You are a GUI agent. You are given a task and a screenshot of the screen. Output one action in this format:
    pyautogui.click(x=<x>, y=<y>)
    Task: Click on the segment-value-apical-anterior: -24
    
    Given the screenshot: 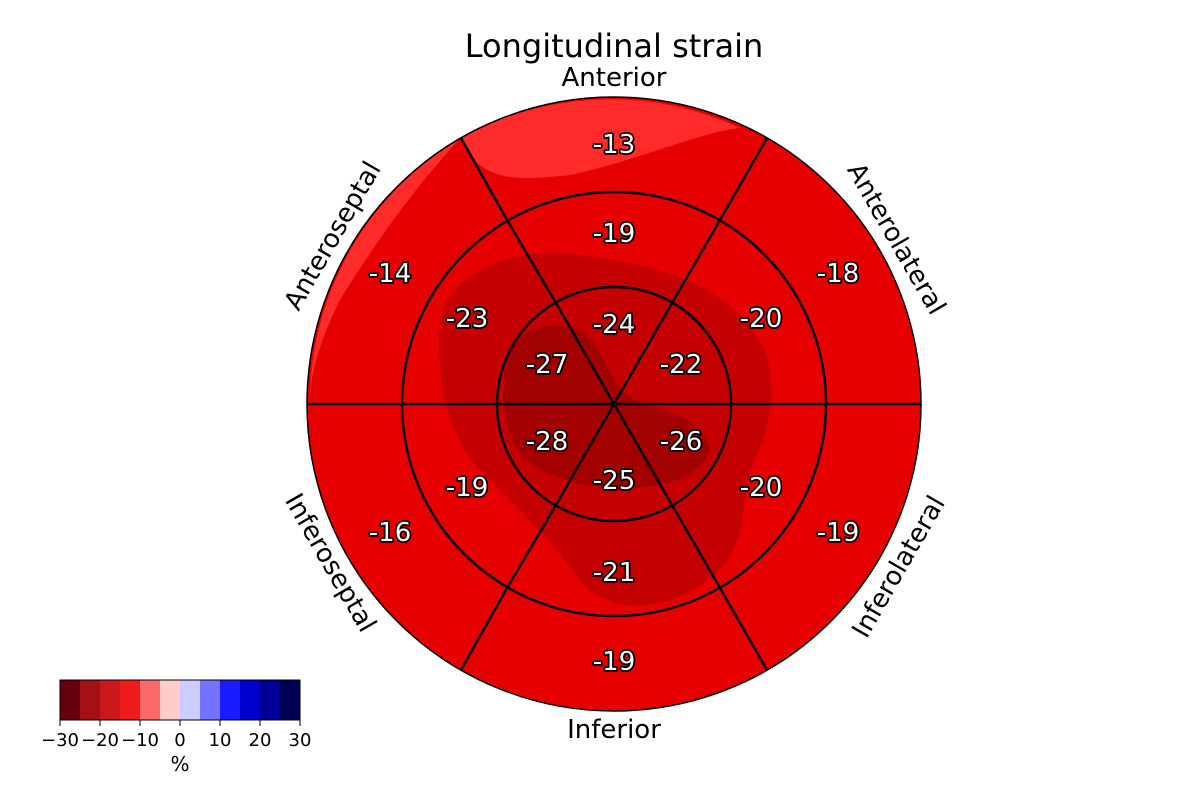 What is the action you would take?
    pyautogui.click(x=614, y=325)
    